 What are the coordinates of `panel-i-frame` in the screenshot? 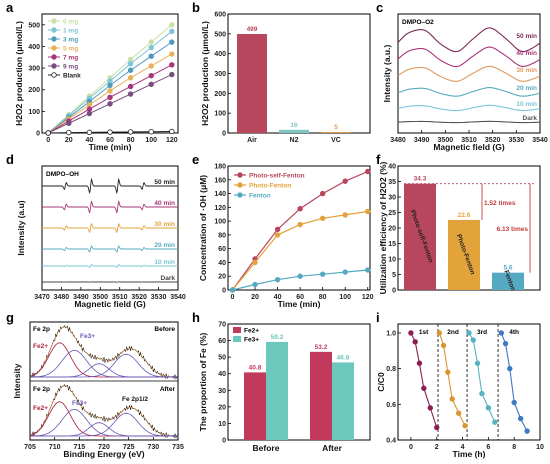 It's located at (469, 382).